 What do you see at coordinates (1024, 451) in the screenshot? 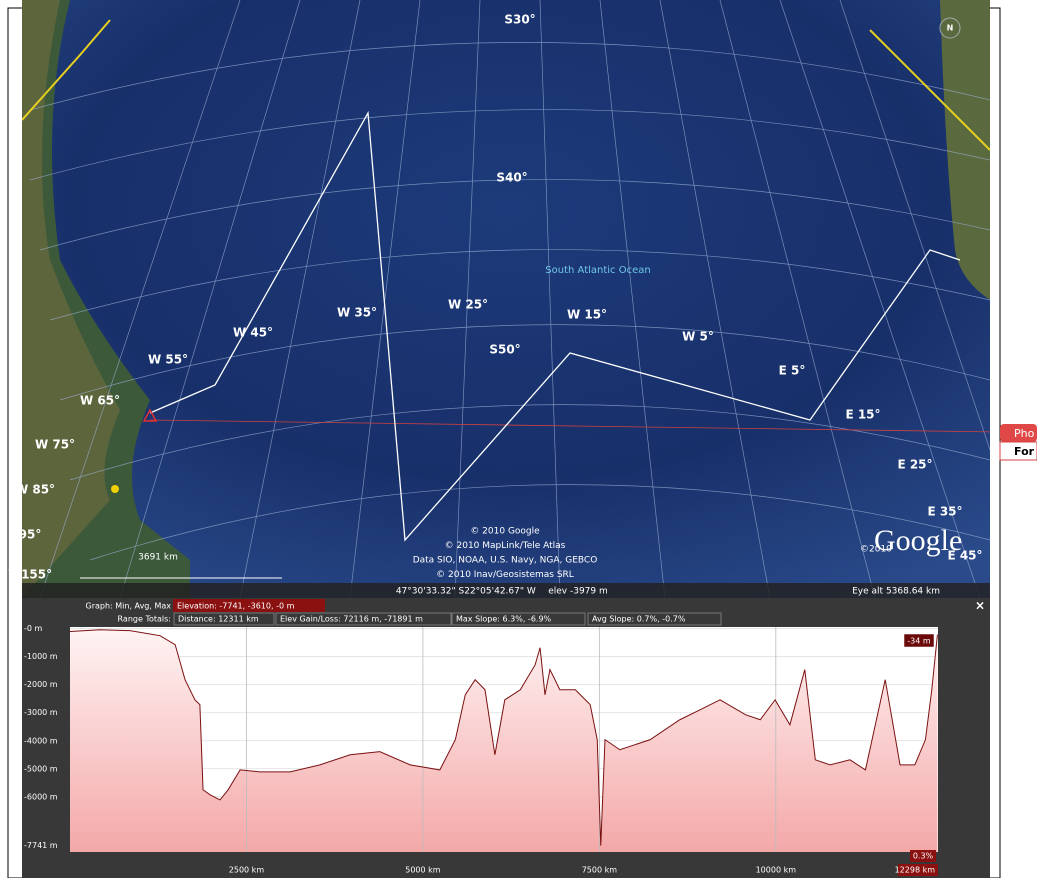
I see `side-button: For` at bounding box center [1024, 451].